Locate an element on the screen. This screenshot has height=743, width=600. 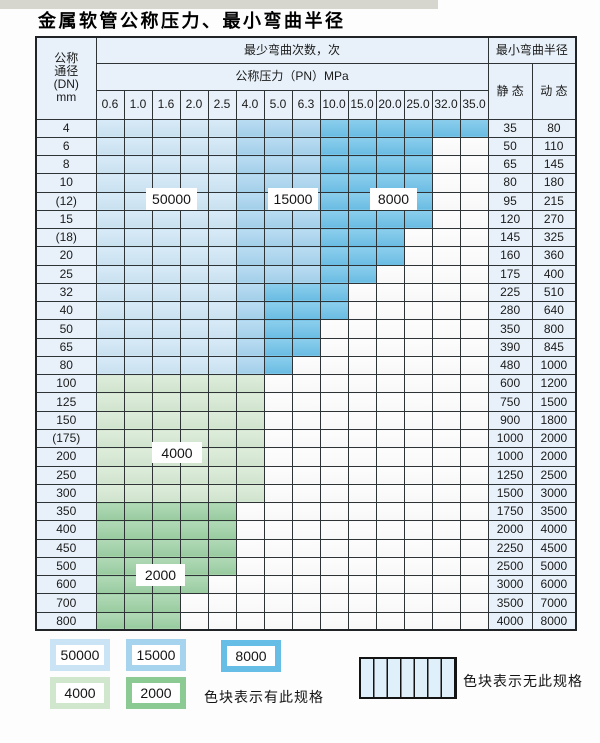
static-radius-cell: 2500 is located at coordinates (510, 566).